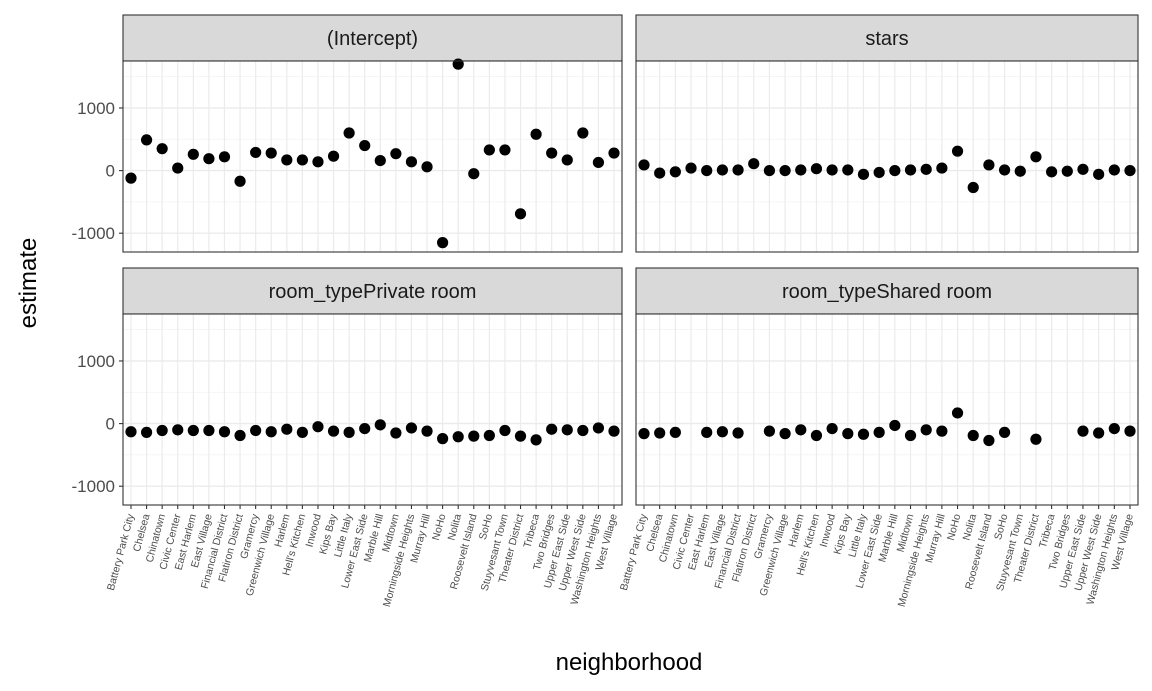 The height and width of the screenshot is (691, 1152). Describe the element at coordinates (96, 361) in the screenshot. I see `y-tick-label: 1000` at that location.